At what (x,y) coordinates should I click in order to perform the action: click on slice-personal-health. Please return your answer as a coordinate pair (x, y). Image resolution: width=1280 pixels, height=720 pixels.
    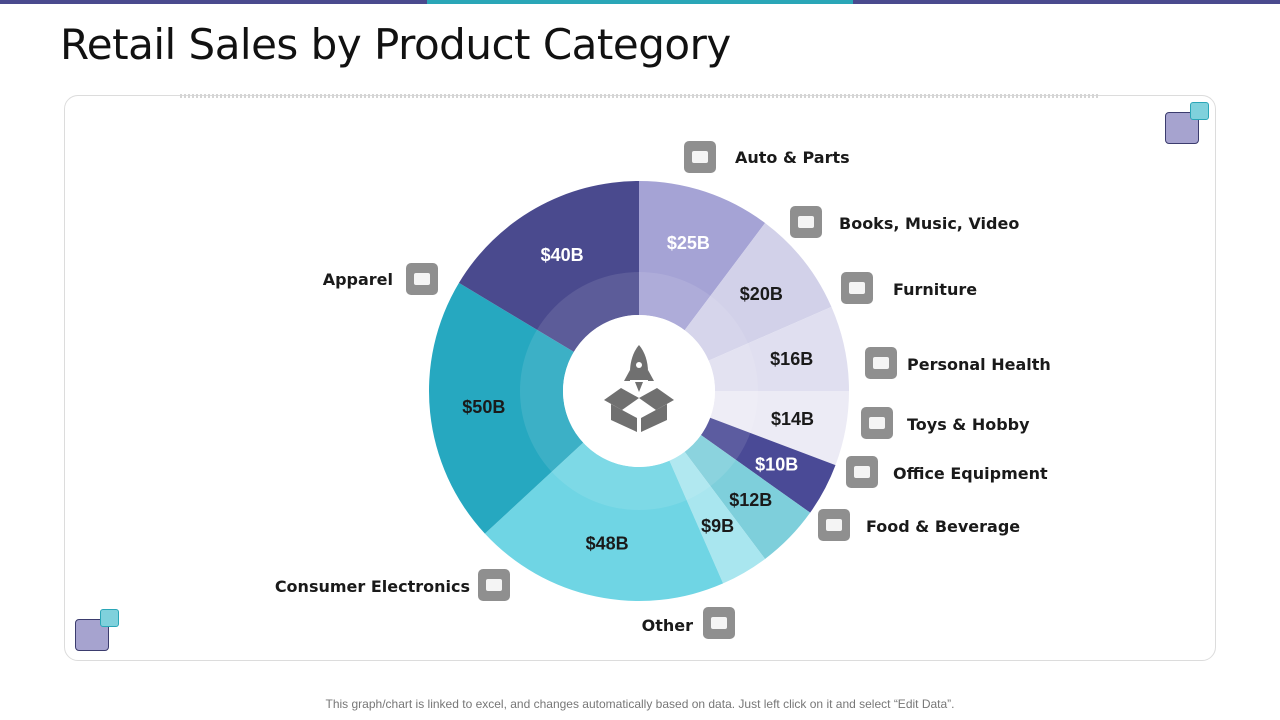
    Looking at the image, I should click on (779, 428).